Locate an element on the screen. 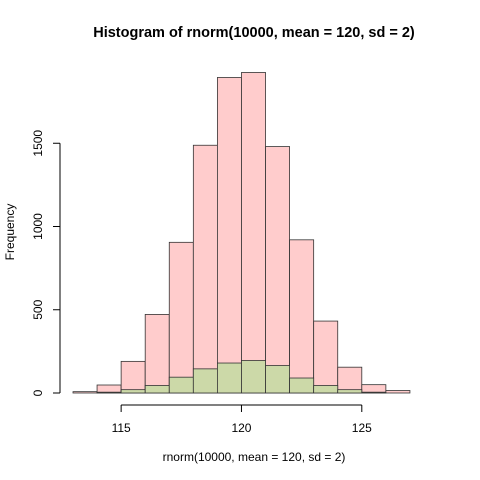 The image size is (480, 480). x-tick-label: 125 is located at coordinates (362, 428).